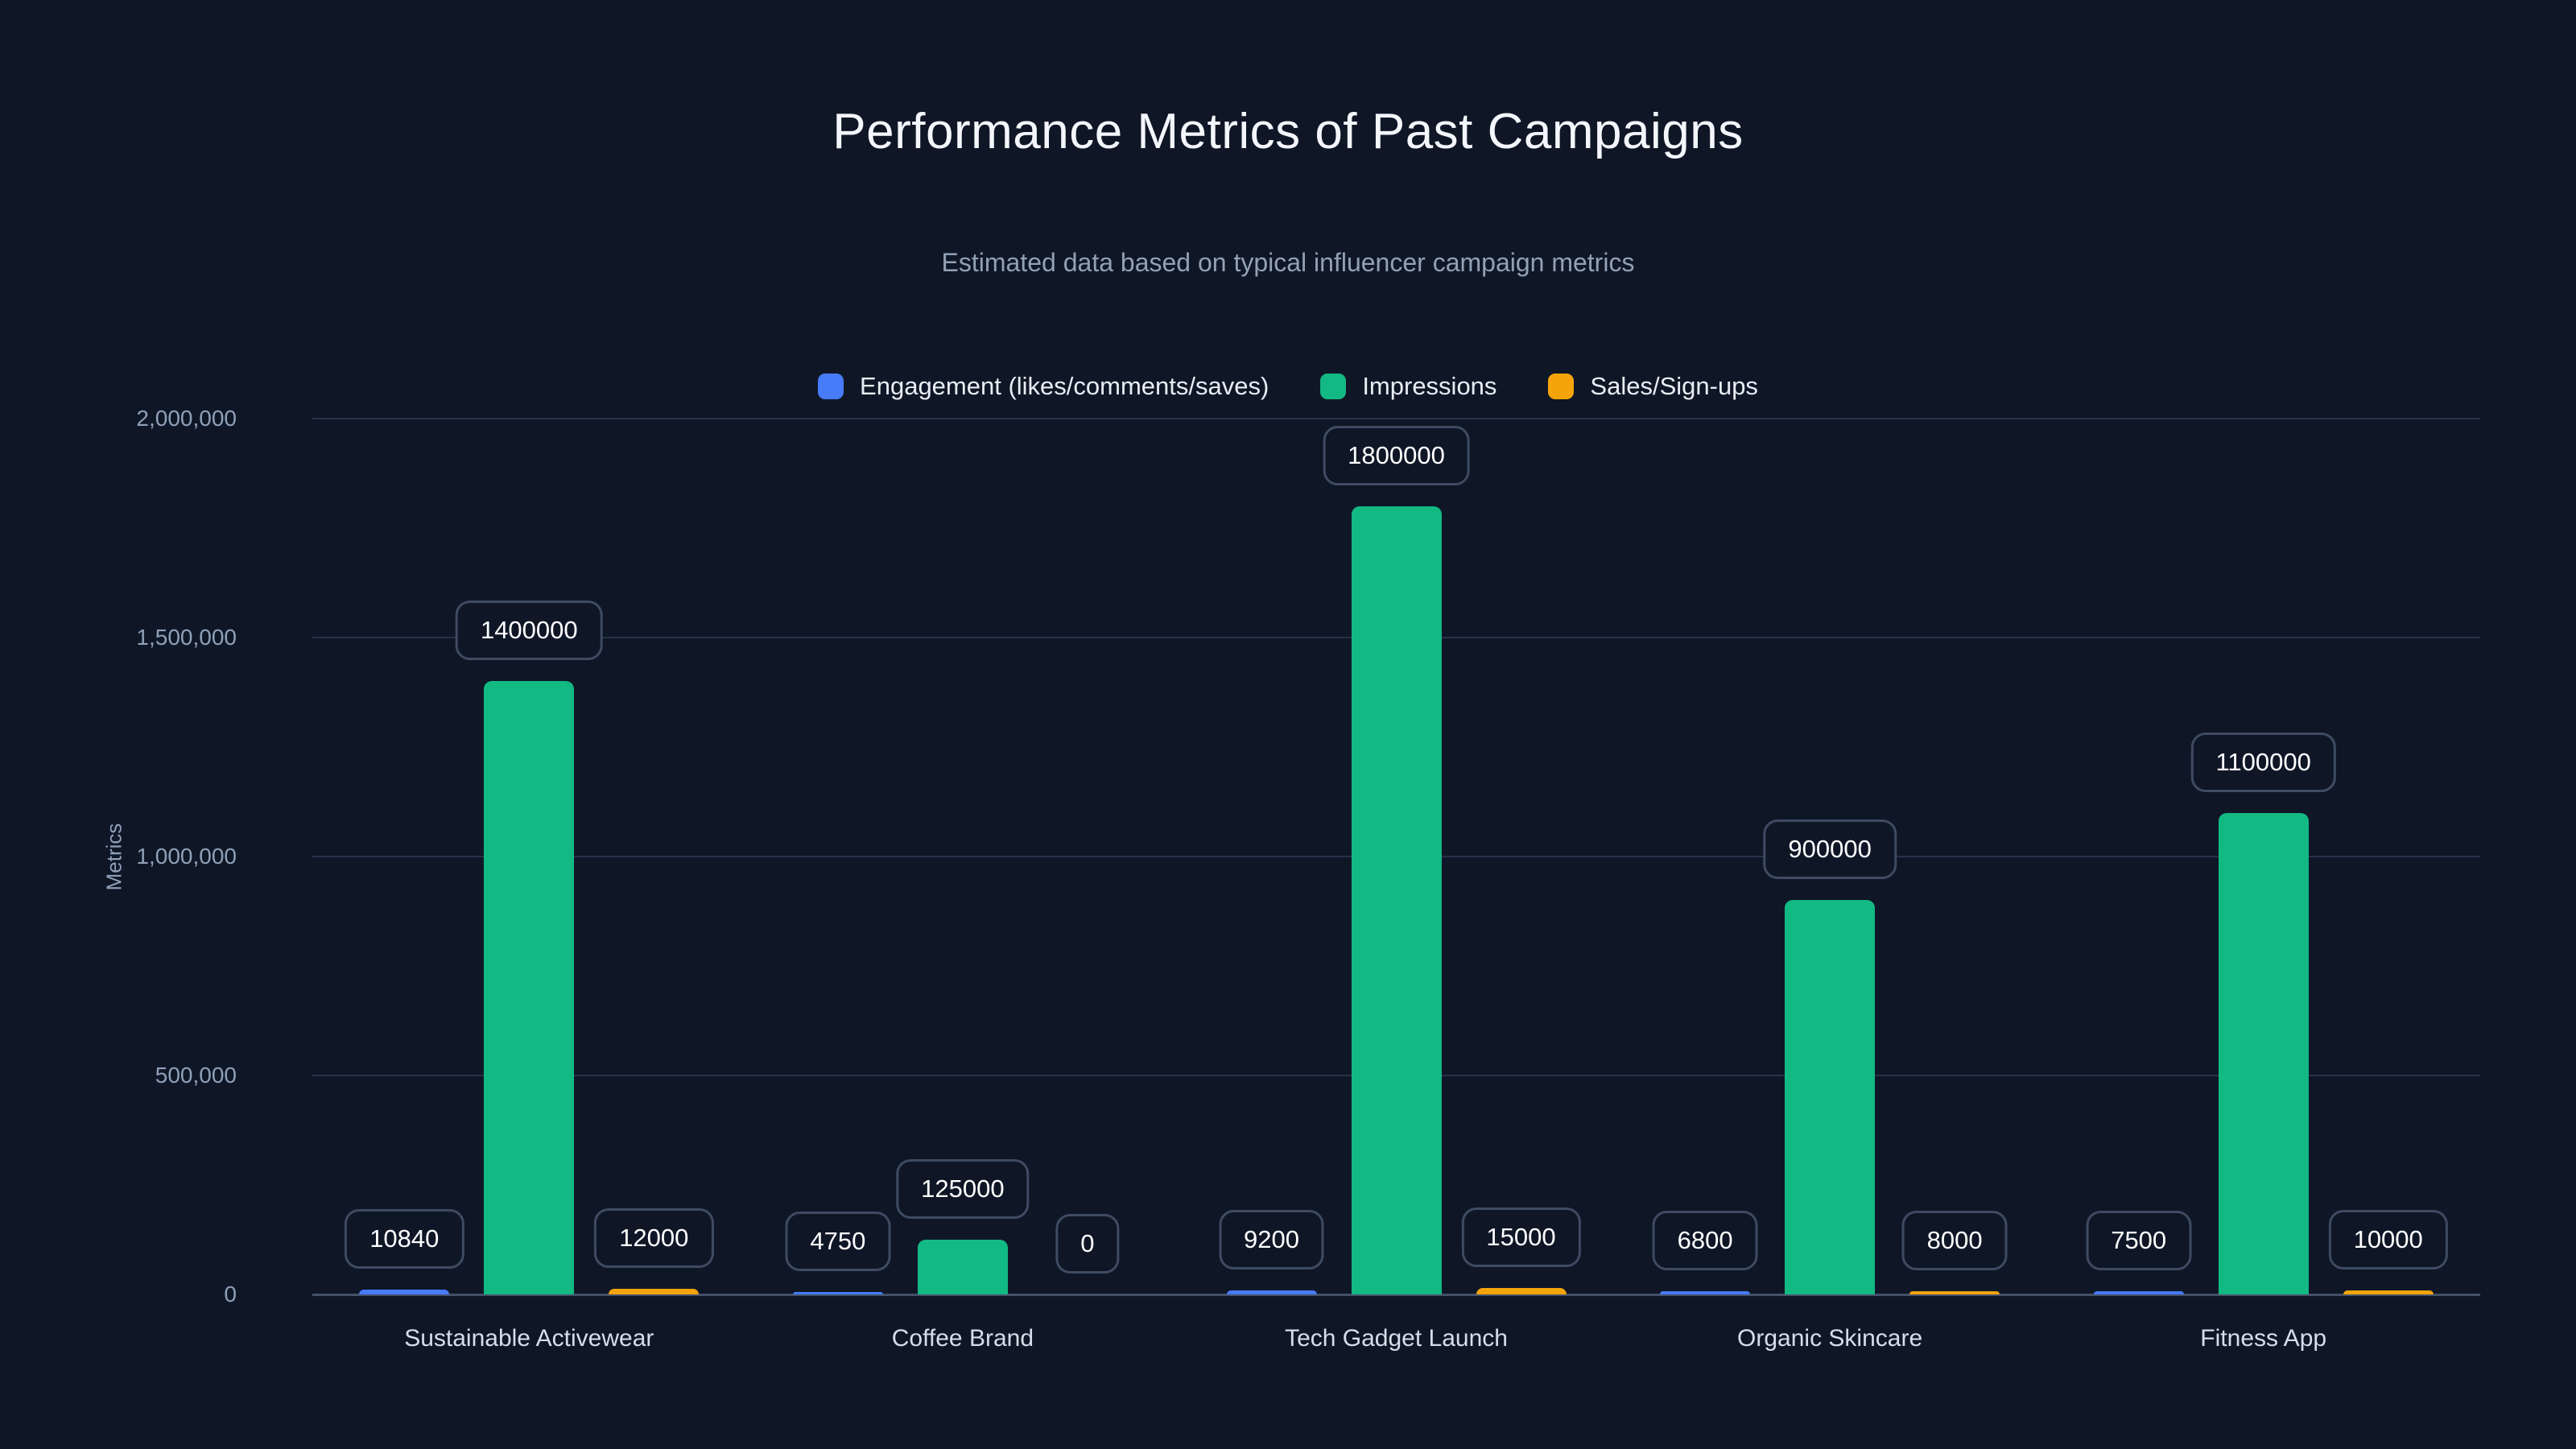  I want to click on x-axis-line, so click(1396, 1295).